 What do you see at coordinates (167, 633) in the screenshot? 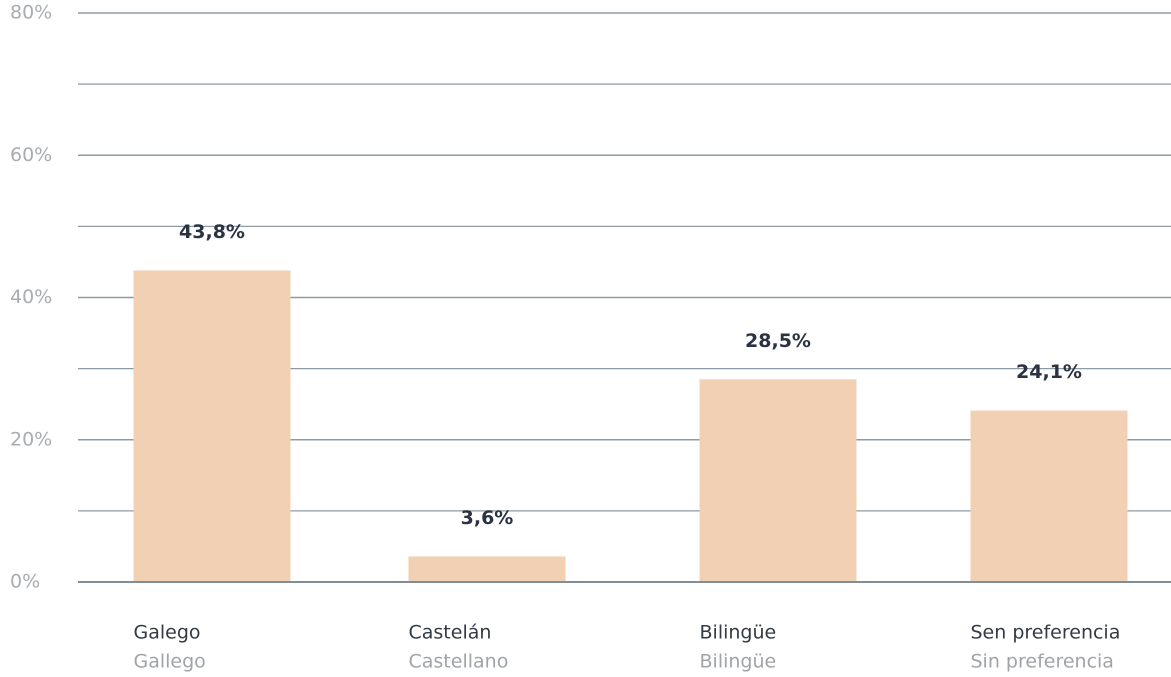
I see `x-tick-label: Galego` at bounding box center [167, 633].